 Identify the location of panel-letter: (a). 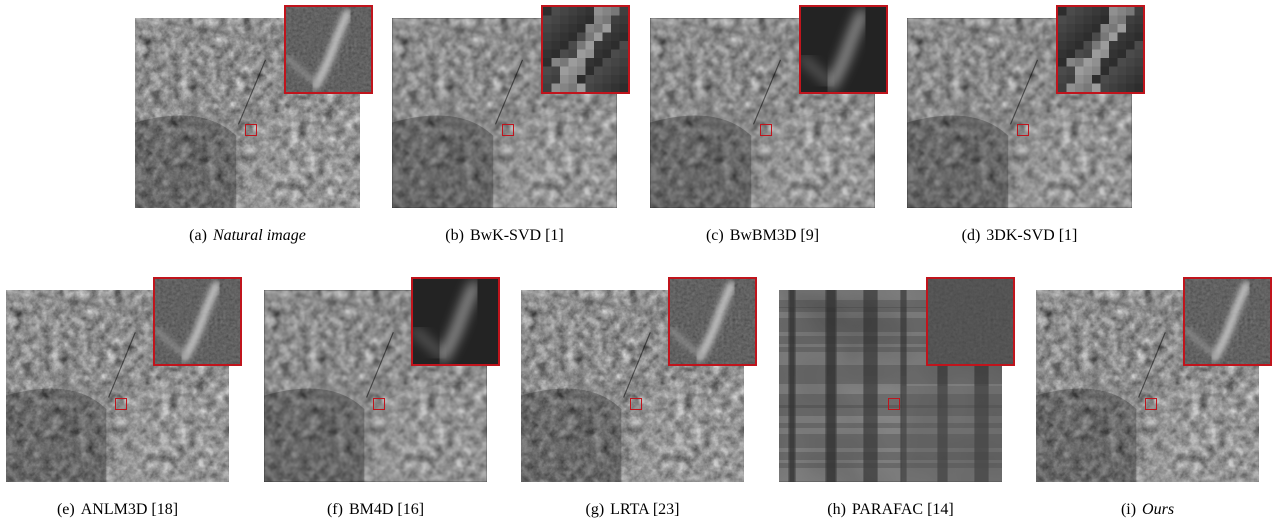
(198, 235).